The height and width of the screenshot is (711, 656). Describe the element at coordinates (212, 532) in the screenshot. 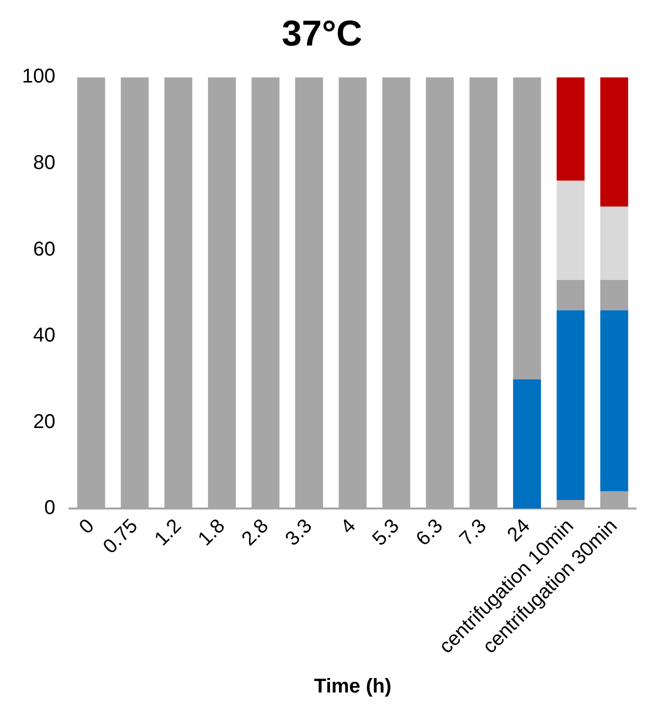

I see `x-tick-label: 1.8` at that location.